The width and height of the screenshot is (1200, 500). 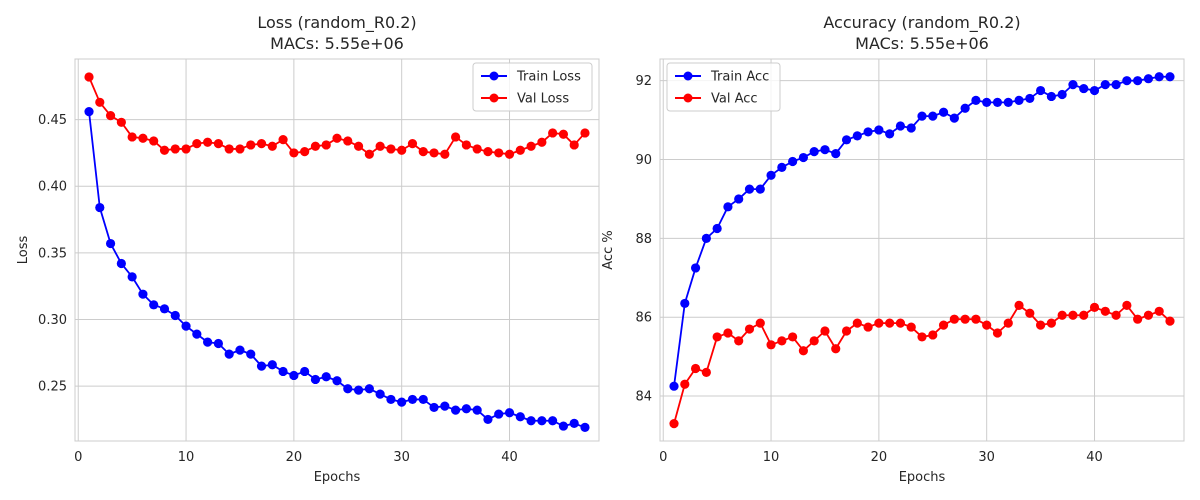 I want to click on legend-train-acc-label: Train Acc, so click(x=739, y=77).